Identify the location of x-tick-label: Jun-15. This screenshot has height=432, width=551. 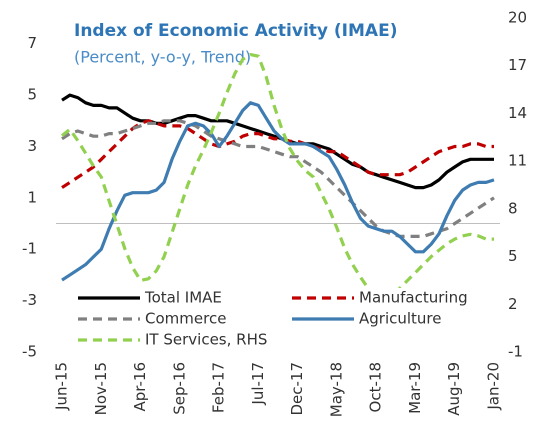
(62, 386).